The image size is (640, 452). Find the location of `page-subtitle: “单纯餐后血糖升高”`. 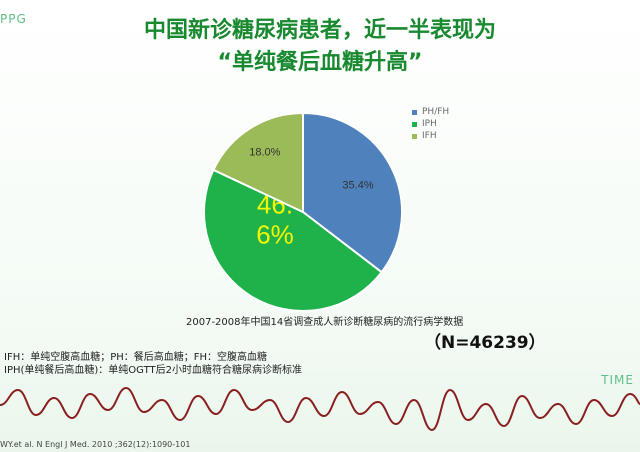

page-subtitle: “单纯餐后血糖升高” is located at coordinates (320, 62).